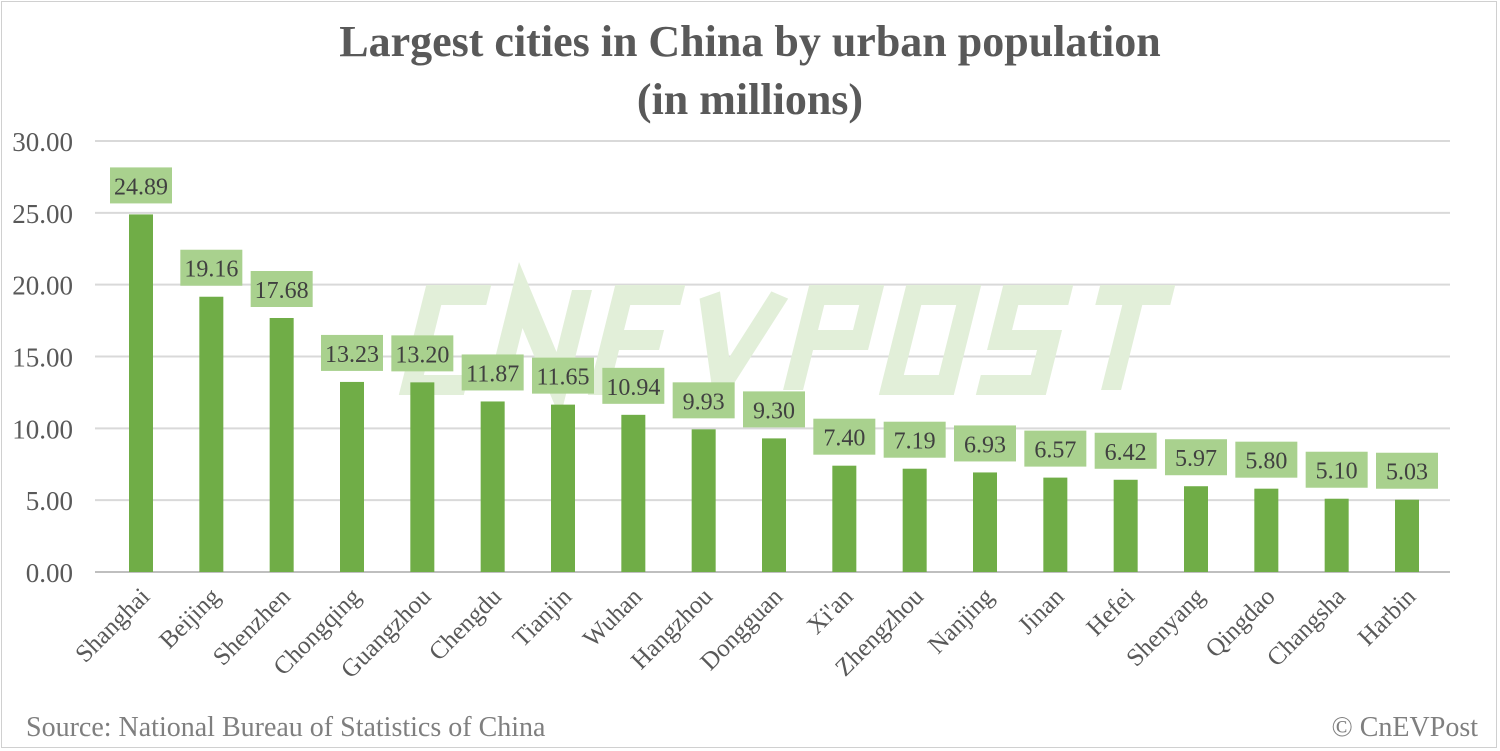 This screenshot has height=751, width=1500. What do you see at coordinates (42, 214) in the screenshot?
I see `y-tick-label: 25.00` at bounding box center [42, 214].